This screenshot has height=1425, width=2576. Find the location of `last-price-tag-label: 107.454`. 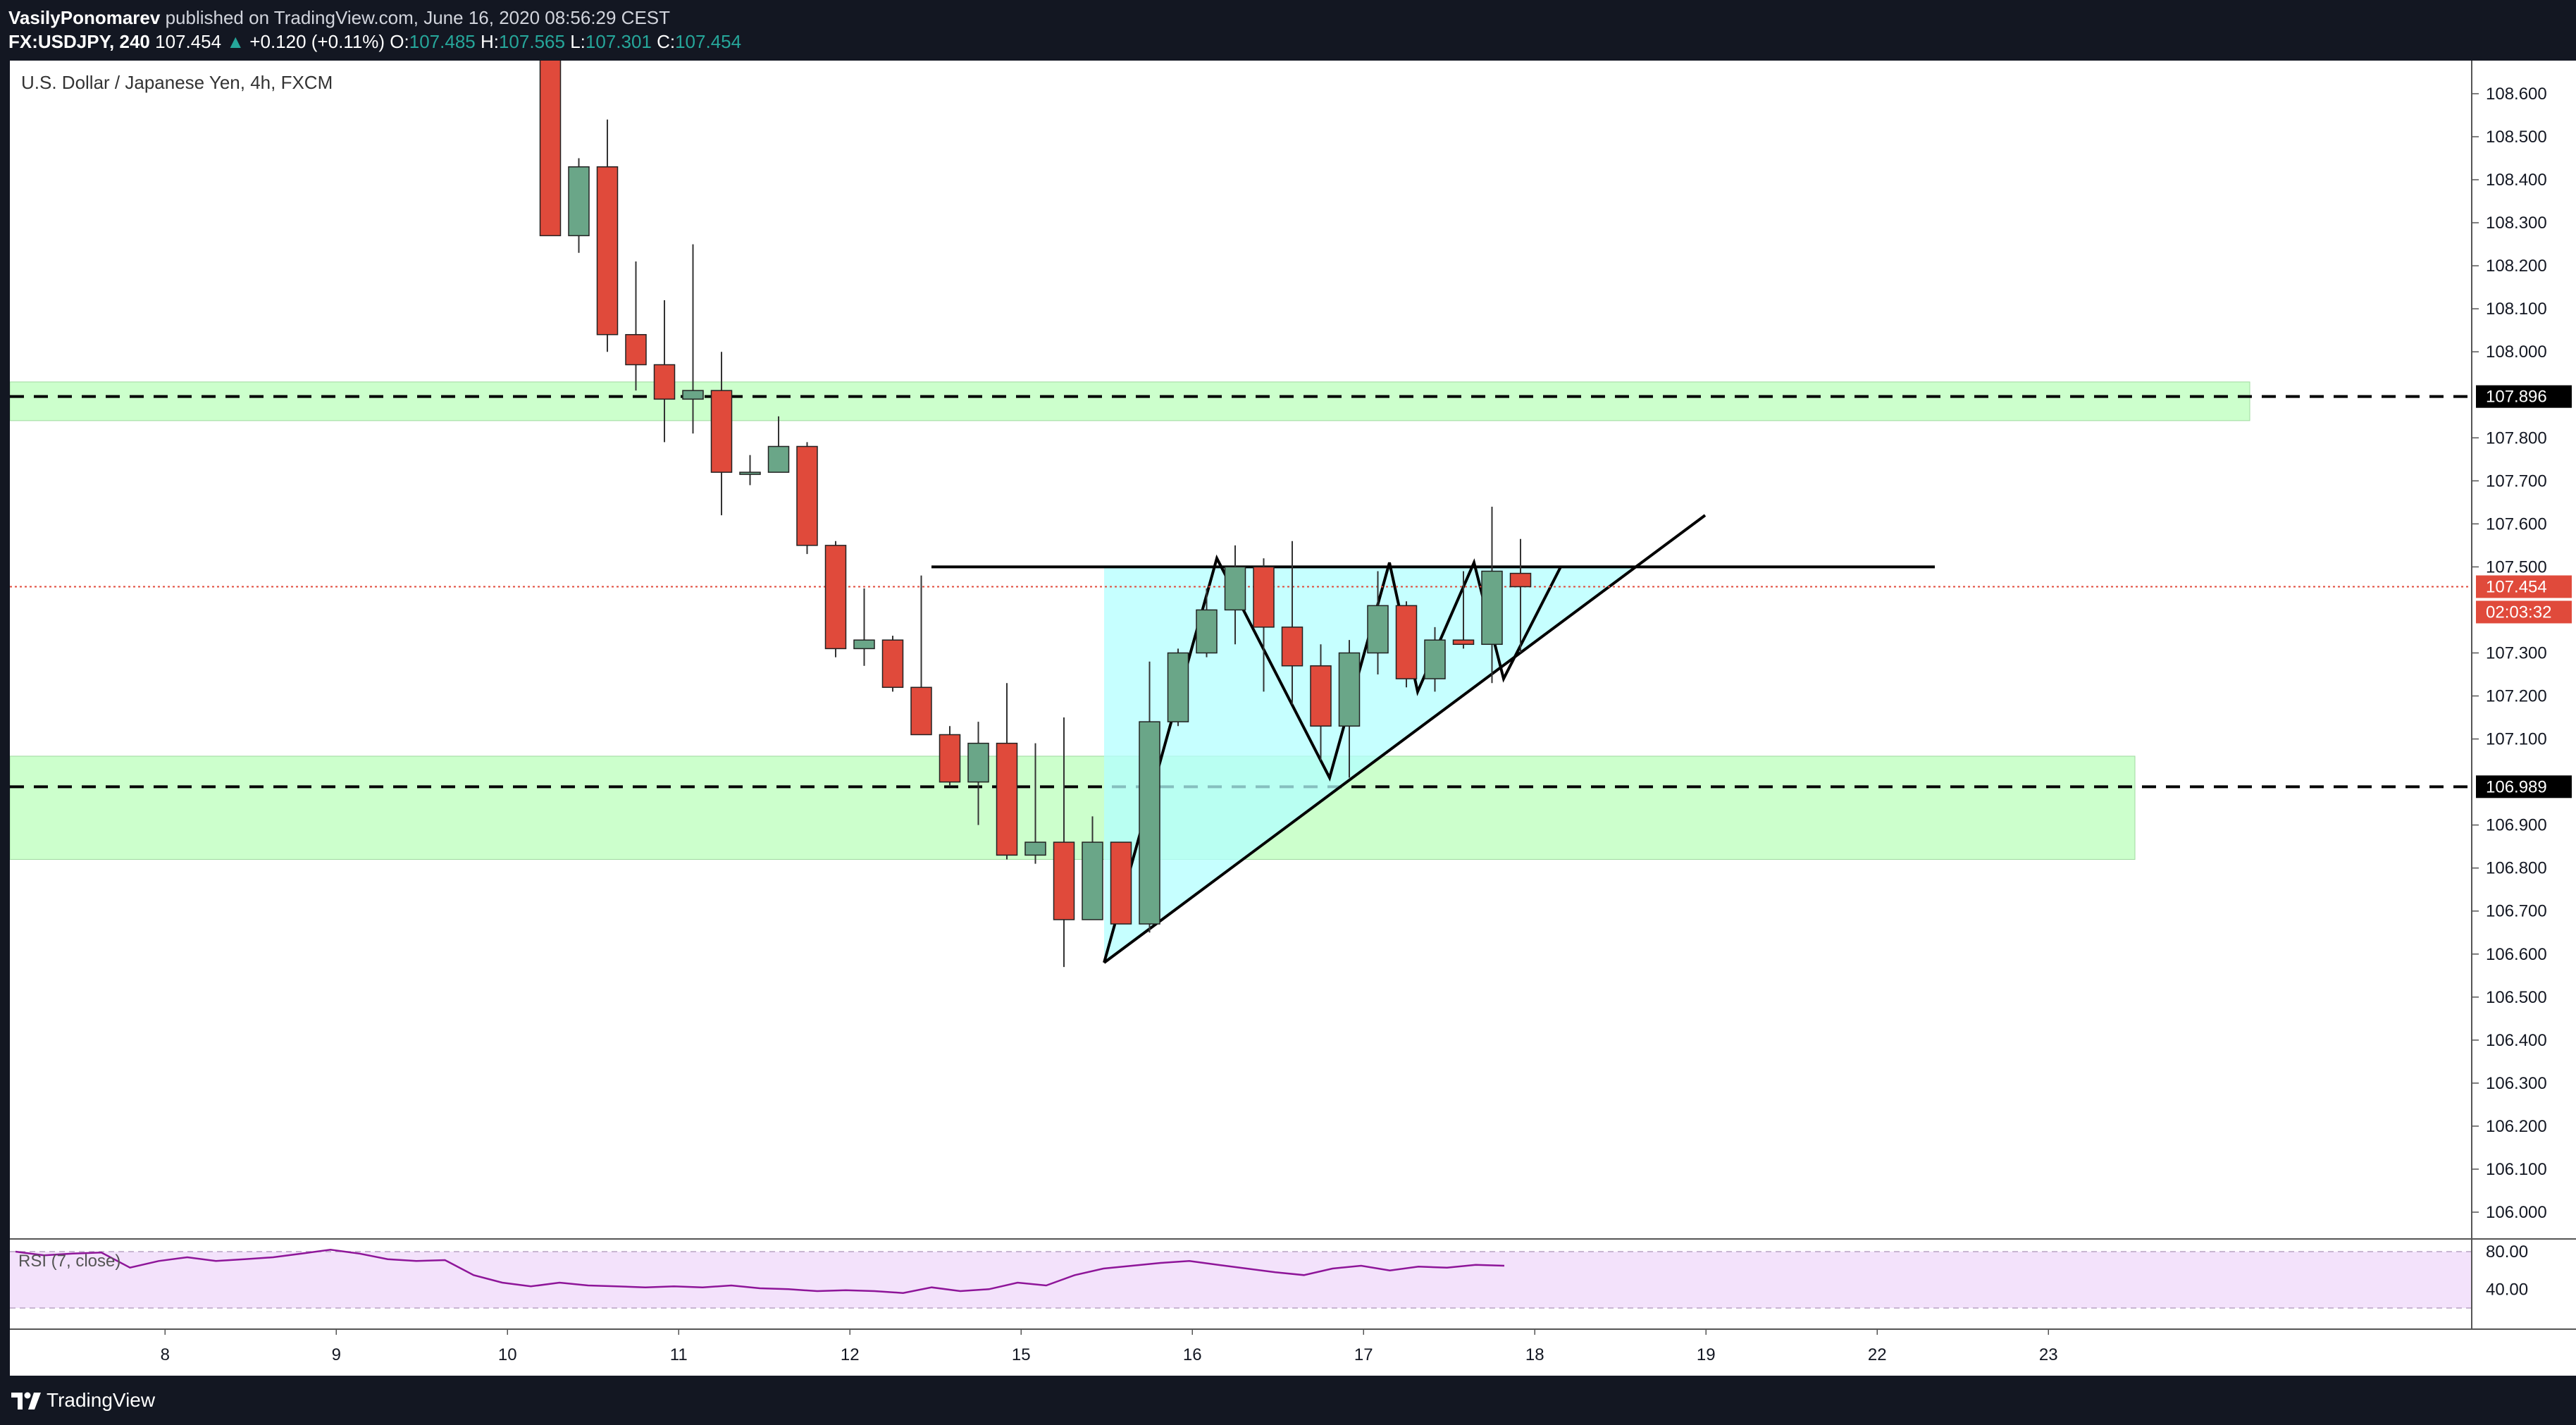

last-price-tag-label: 107.454 is located at coordinates (2516, 586).